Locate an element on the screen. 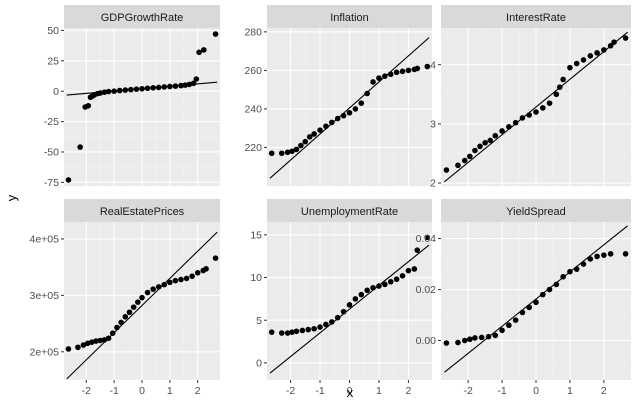 This screenshot has height=407, width=644. facet-strip-label: GDPGrowthRate is located at coordinates (142, 18).